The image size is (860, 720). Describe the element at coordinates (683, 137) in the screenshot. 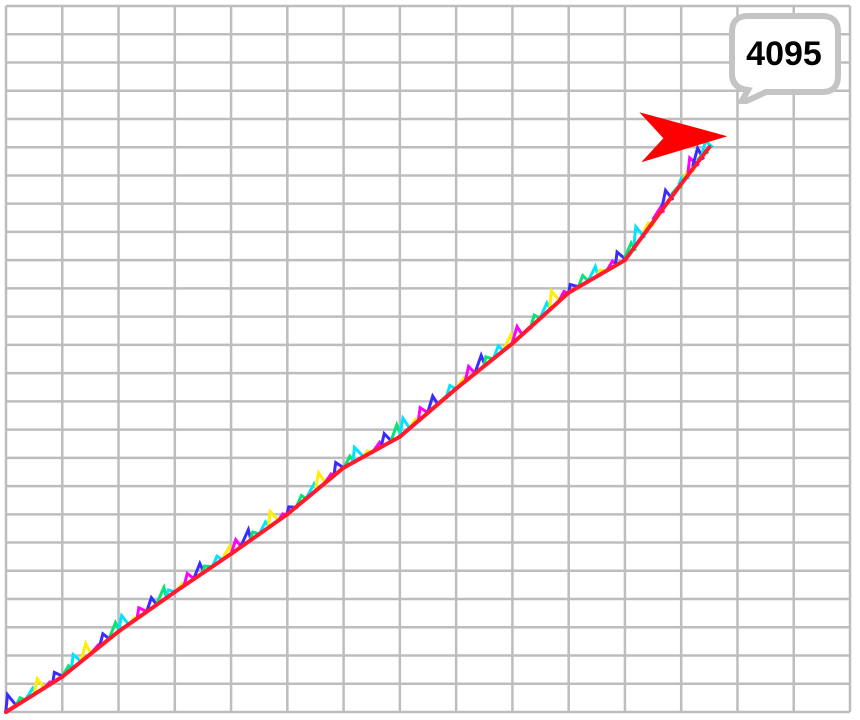

I see `annotation-arrow-icon` at that location.